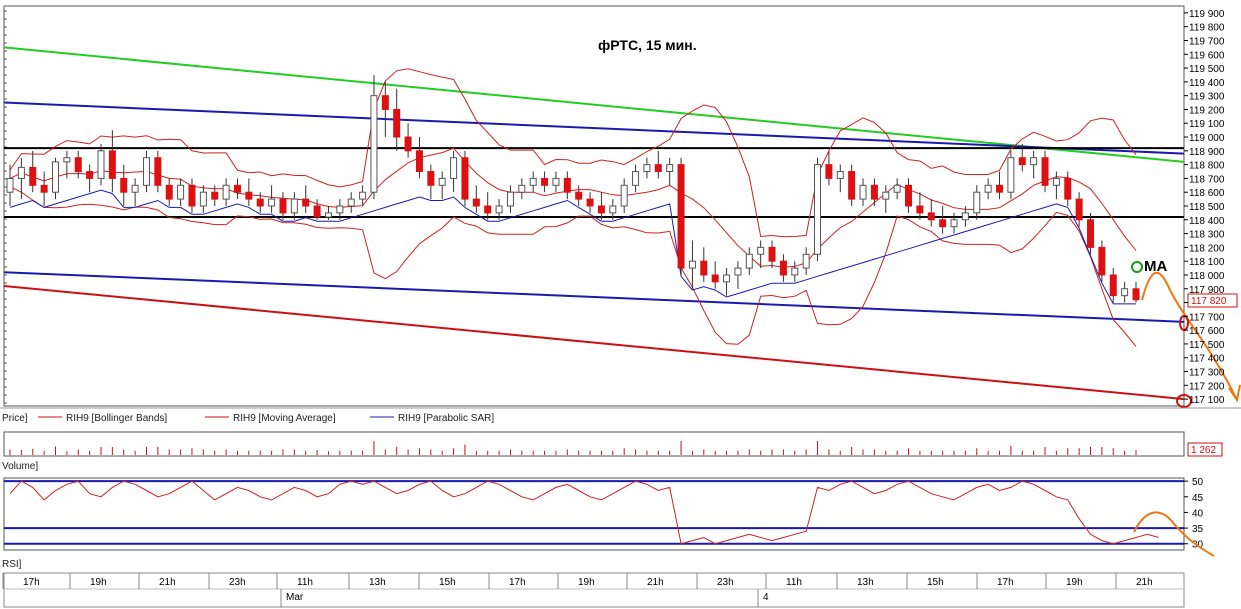 This screenshot has height=609, width=1241. I want to click on price-tick-label: 119 900, so click(1207, 14).